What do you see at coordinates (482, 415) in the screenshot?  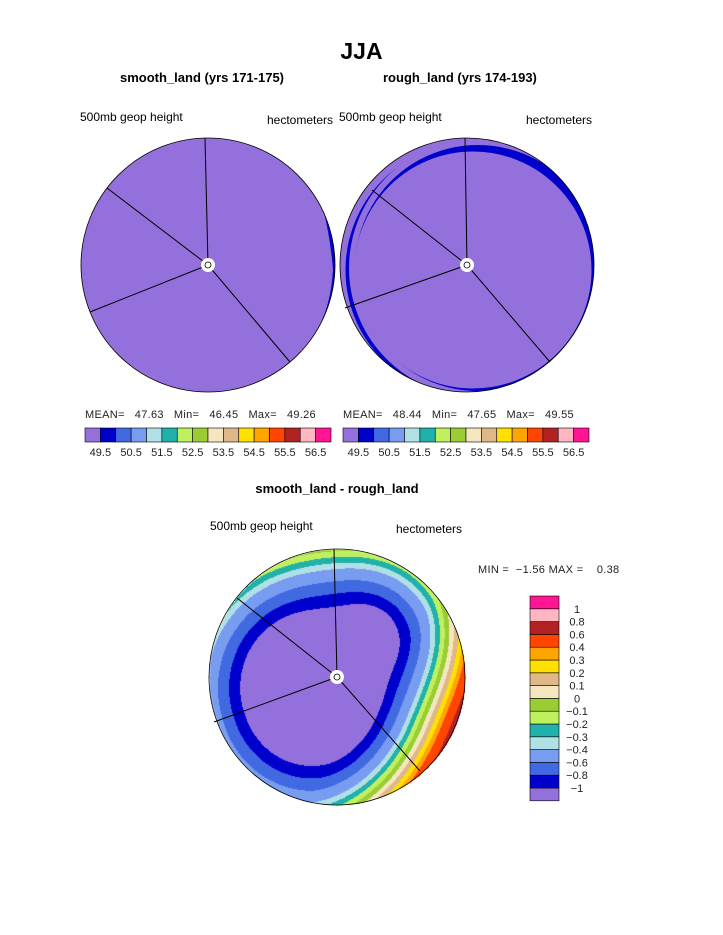 I see `min-value: 47.65` at bounding box center [482, 415].